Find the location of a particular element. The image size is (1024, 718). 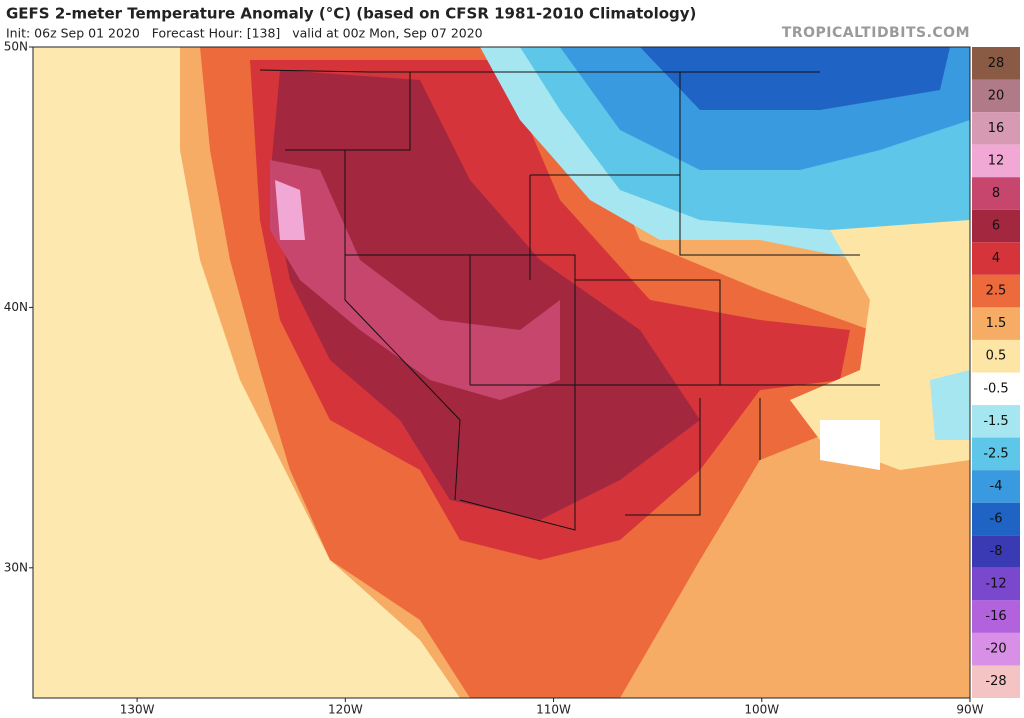

colorbar-label: -20 is located at coordinates (995, 649).